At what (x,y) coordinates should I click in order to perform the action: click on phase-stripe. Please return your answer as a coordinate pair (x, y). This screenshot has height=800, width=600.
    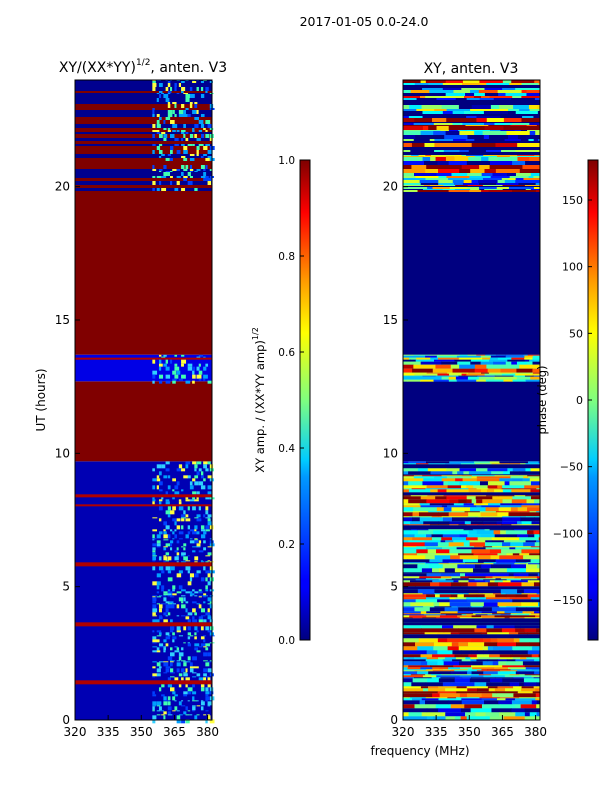
    Looking at the image, I should click on (471, 86).